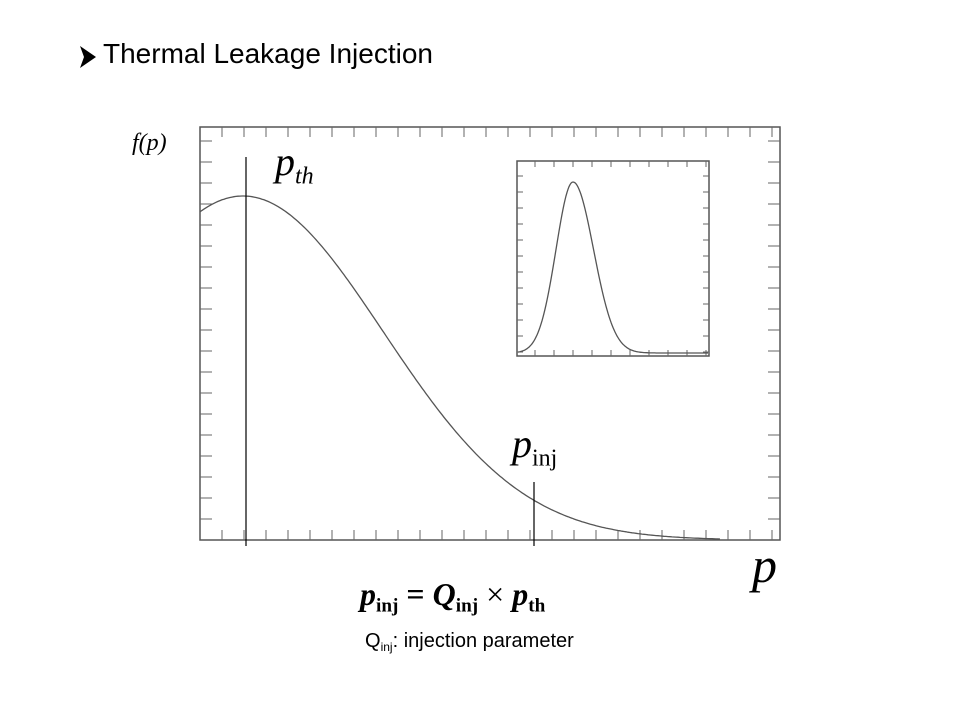 The image size is (960, 720). I want to click on formula-times: ×, so click(495, 594).